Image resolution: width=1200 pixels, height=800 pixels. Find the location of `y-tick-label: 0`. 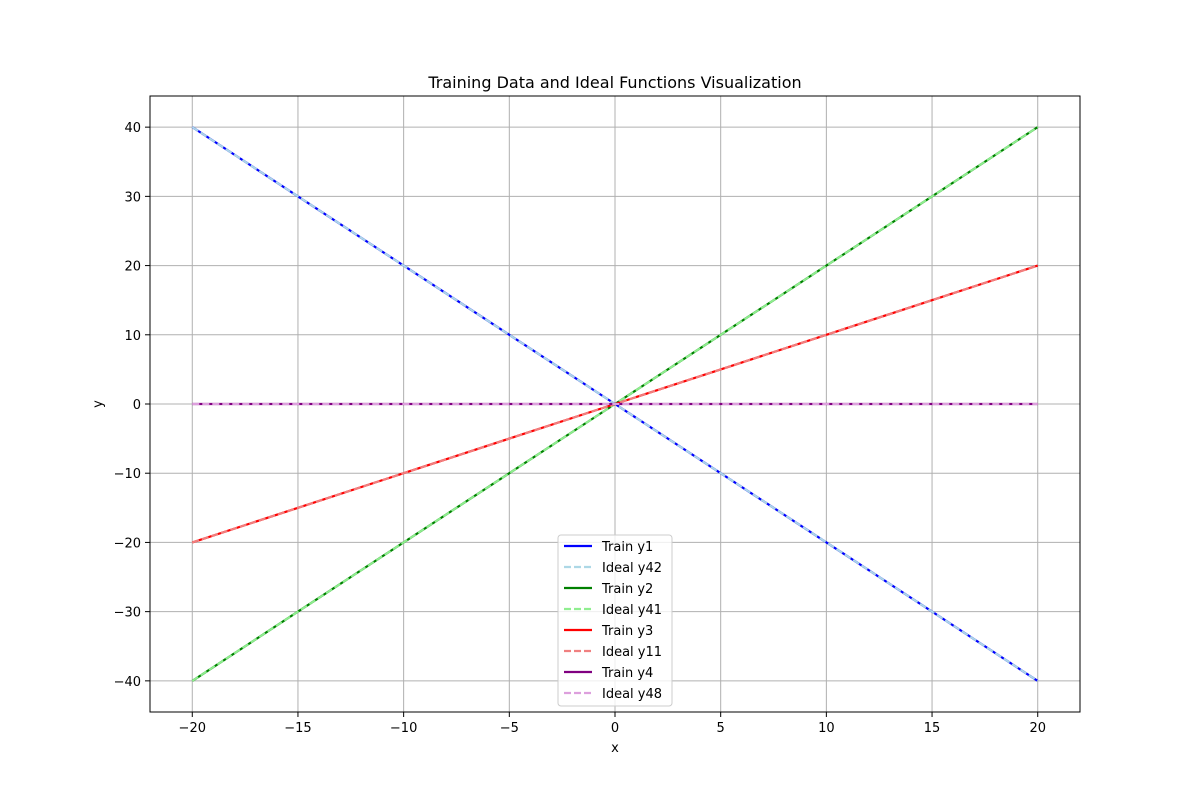

y-tick-label: 0 is located at coordinates (137, 405).